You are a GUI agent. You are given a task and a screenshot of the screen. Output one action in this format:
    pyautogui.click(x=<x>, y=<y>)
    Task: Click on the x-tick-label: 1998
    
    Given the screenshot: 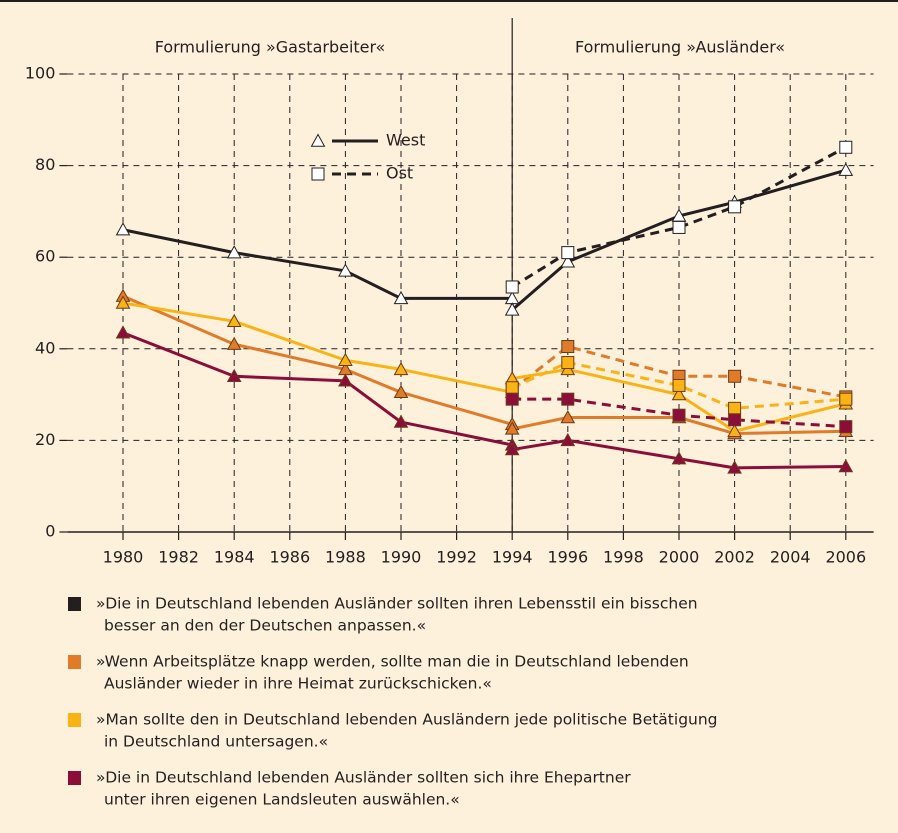 What is the action you would take?
    pyautogui.click(x=623, y=557)
    